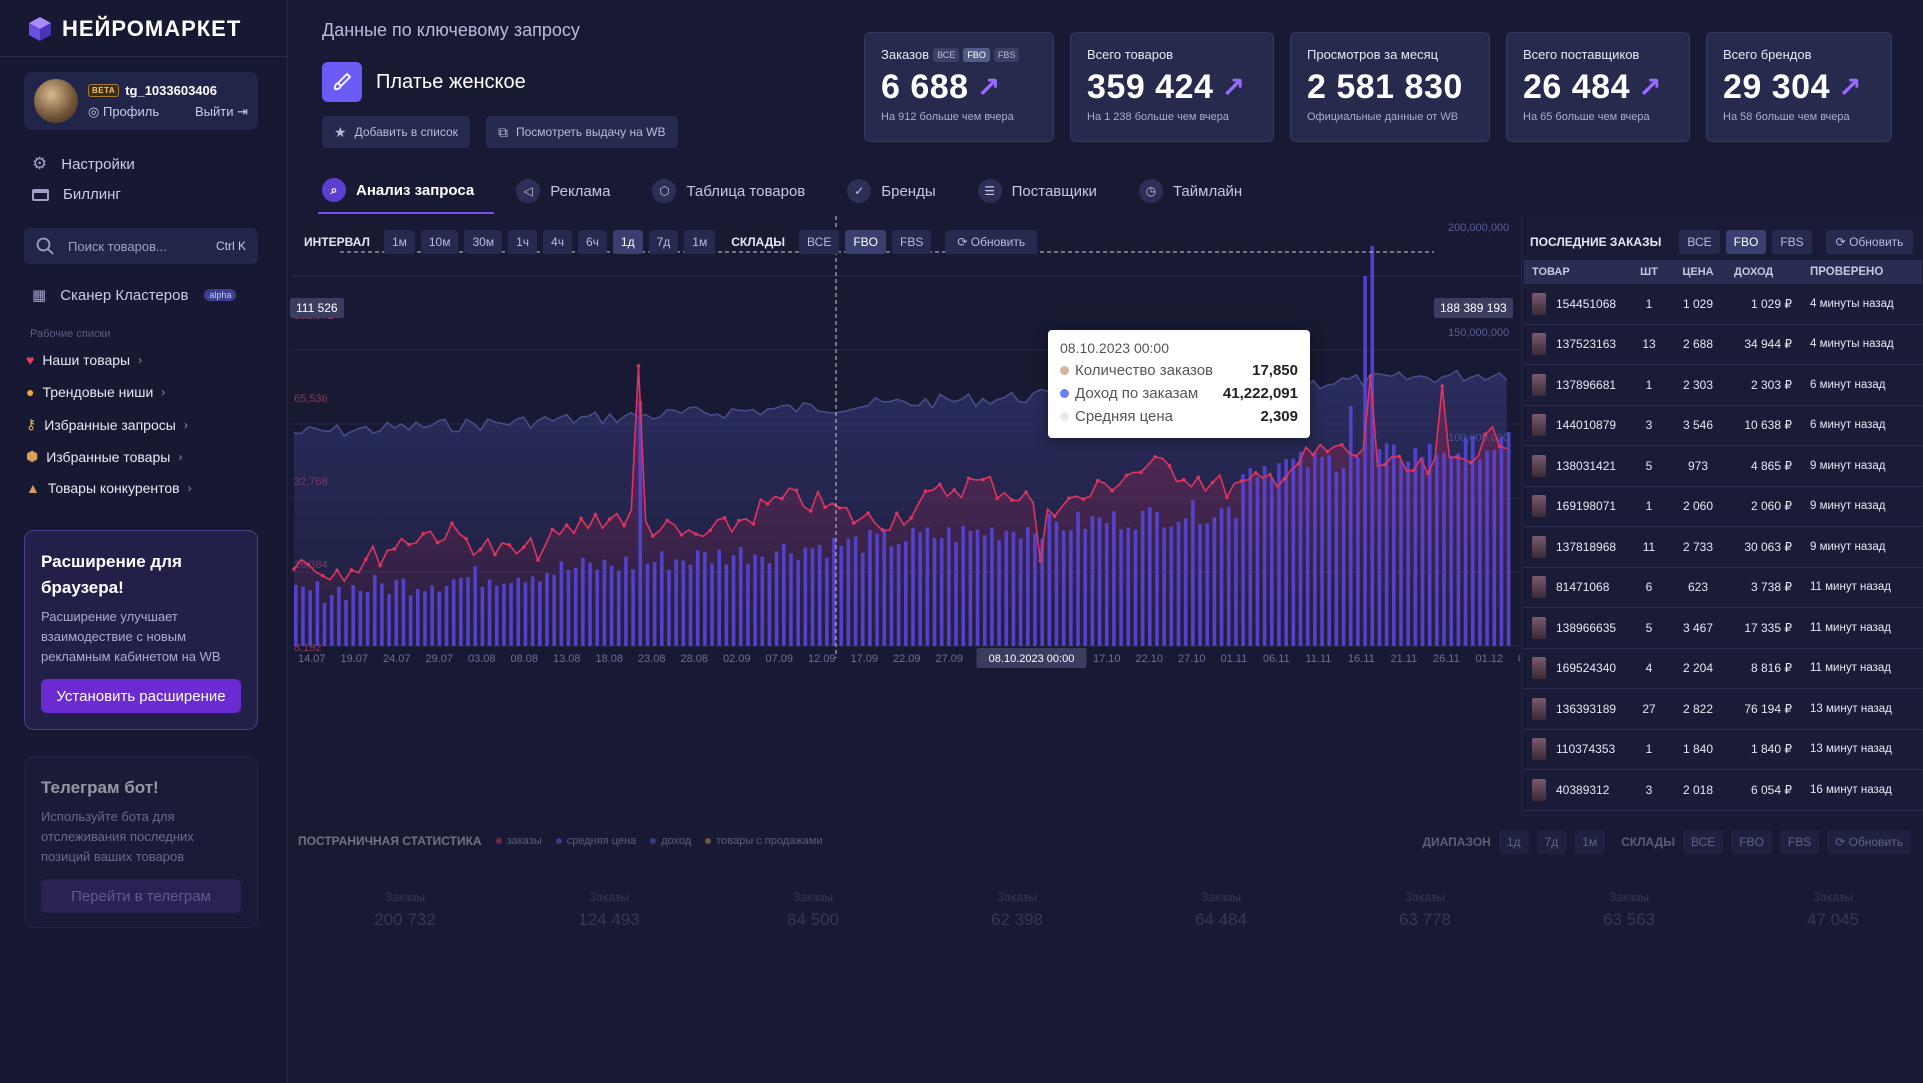  I want to click on table-row: 154451068 1 1 029 1 029 ₽ 4 минуты назад, so click(1723, 304).